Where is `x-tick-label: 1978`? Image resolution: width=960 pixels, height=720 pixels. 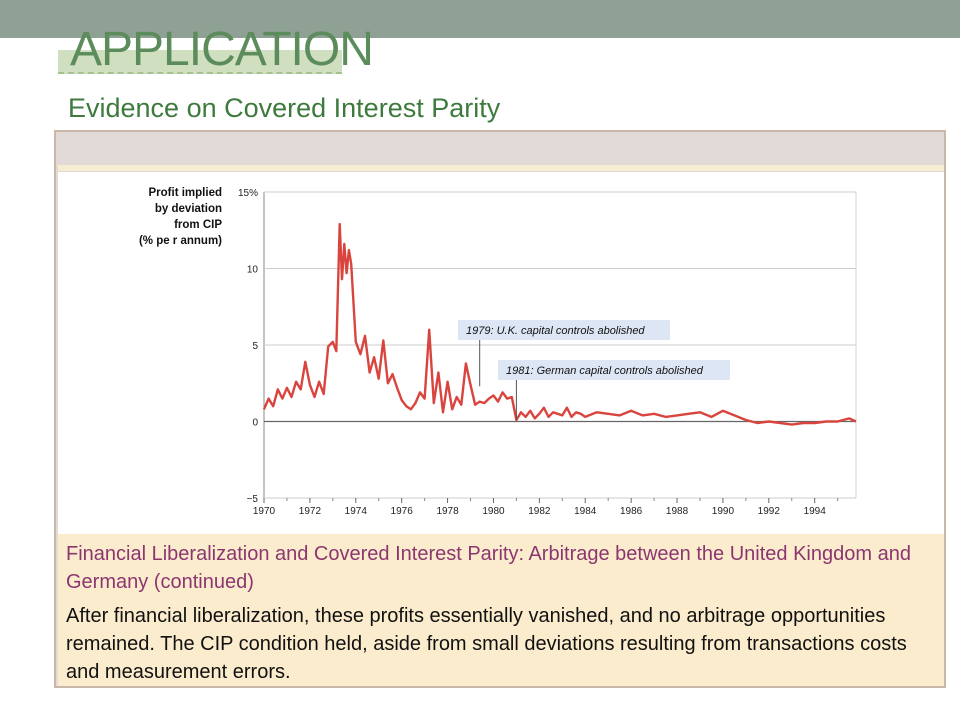
x-tick-label: 1978 is located at coordinates (447, 511).